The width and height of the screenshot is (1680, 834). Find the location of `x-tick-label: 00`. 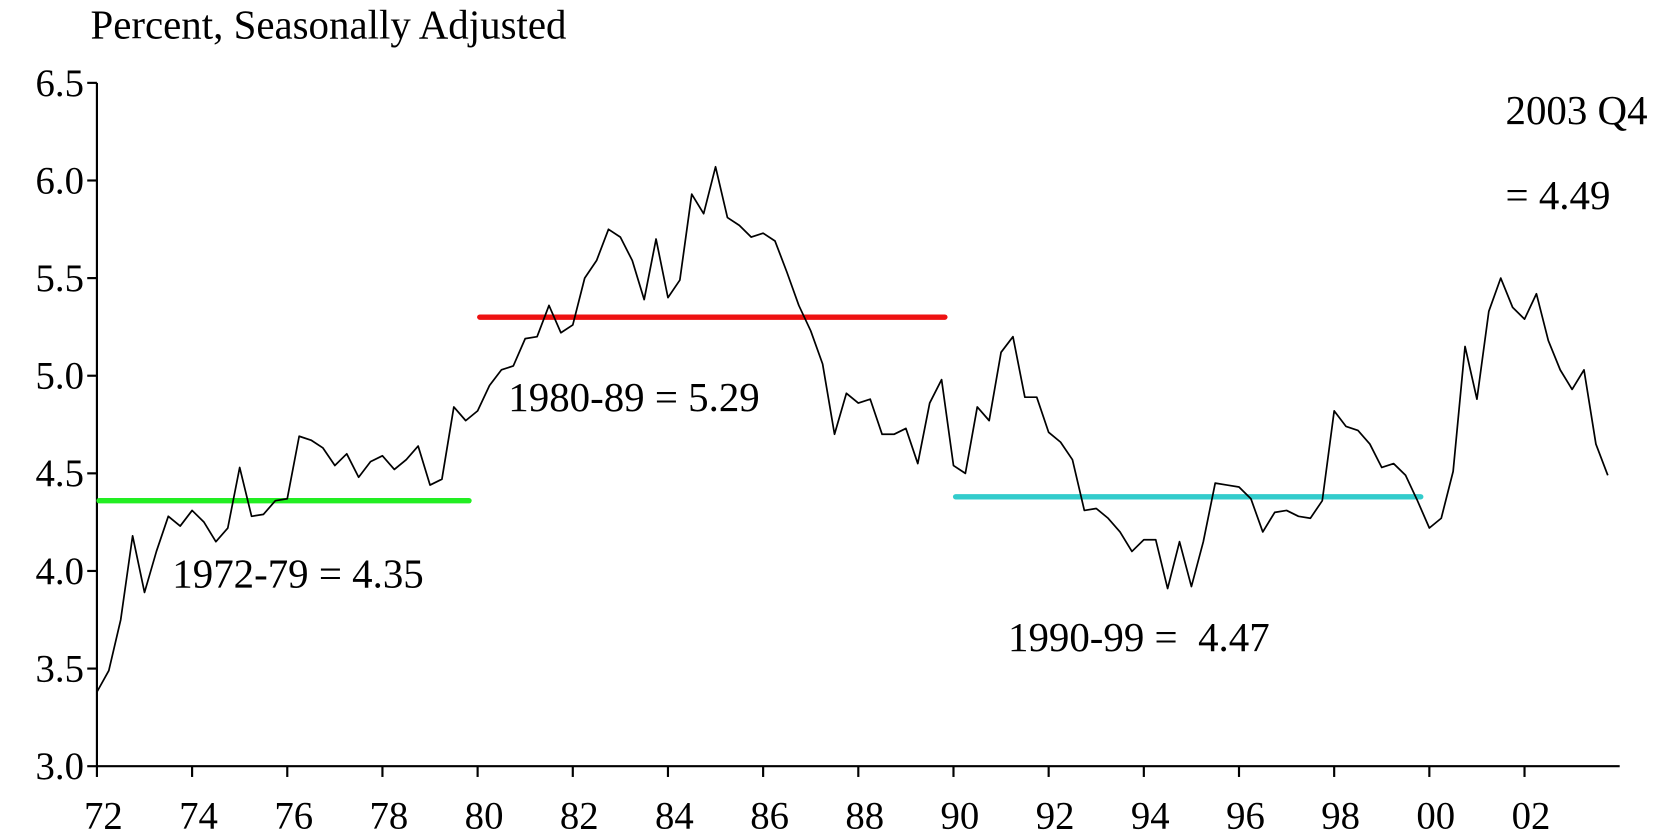

x-tick-label: 00 is located at coordinates (1435, 814).